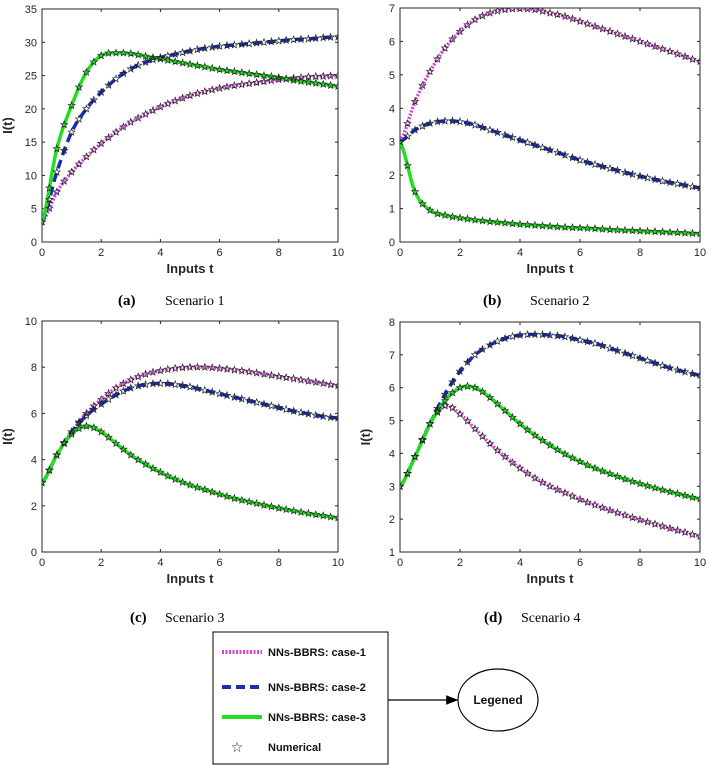  I want to click on plot-area-c, so click(190, 436).